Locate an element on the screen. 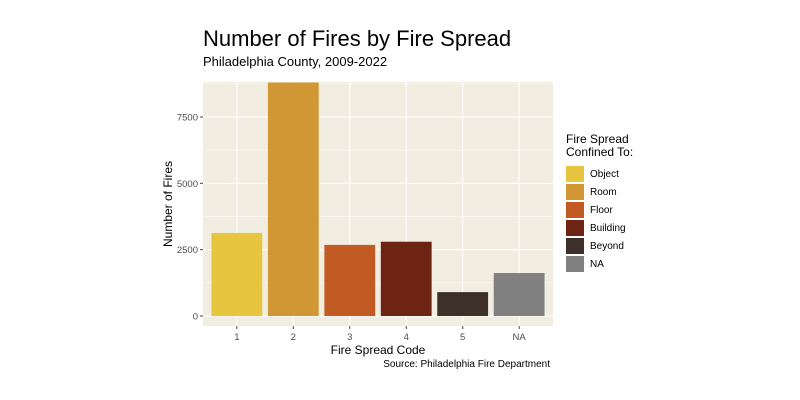  chart-title: Number of Fires by Fire Spread is located at coordinates (357, 38).